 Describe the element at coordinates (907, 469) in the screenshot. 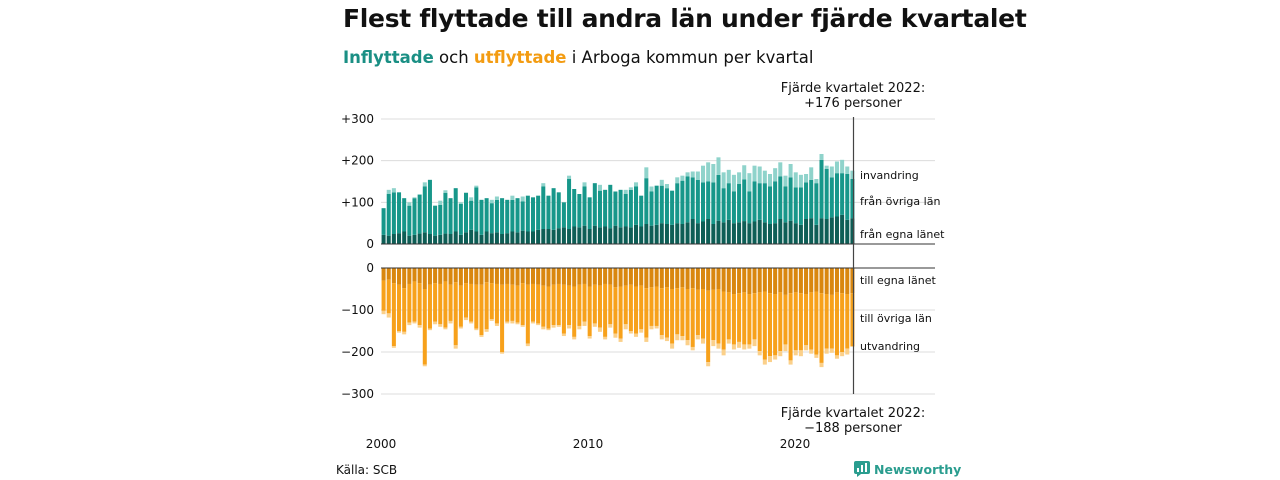

I see `newsworthy-logo: Newsworthy` at that location.